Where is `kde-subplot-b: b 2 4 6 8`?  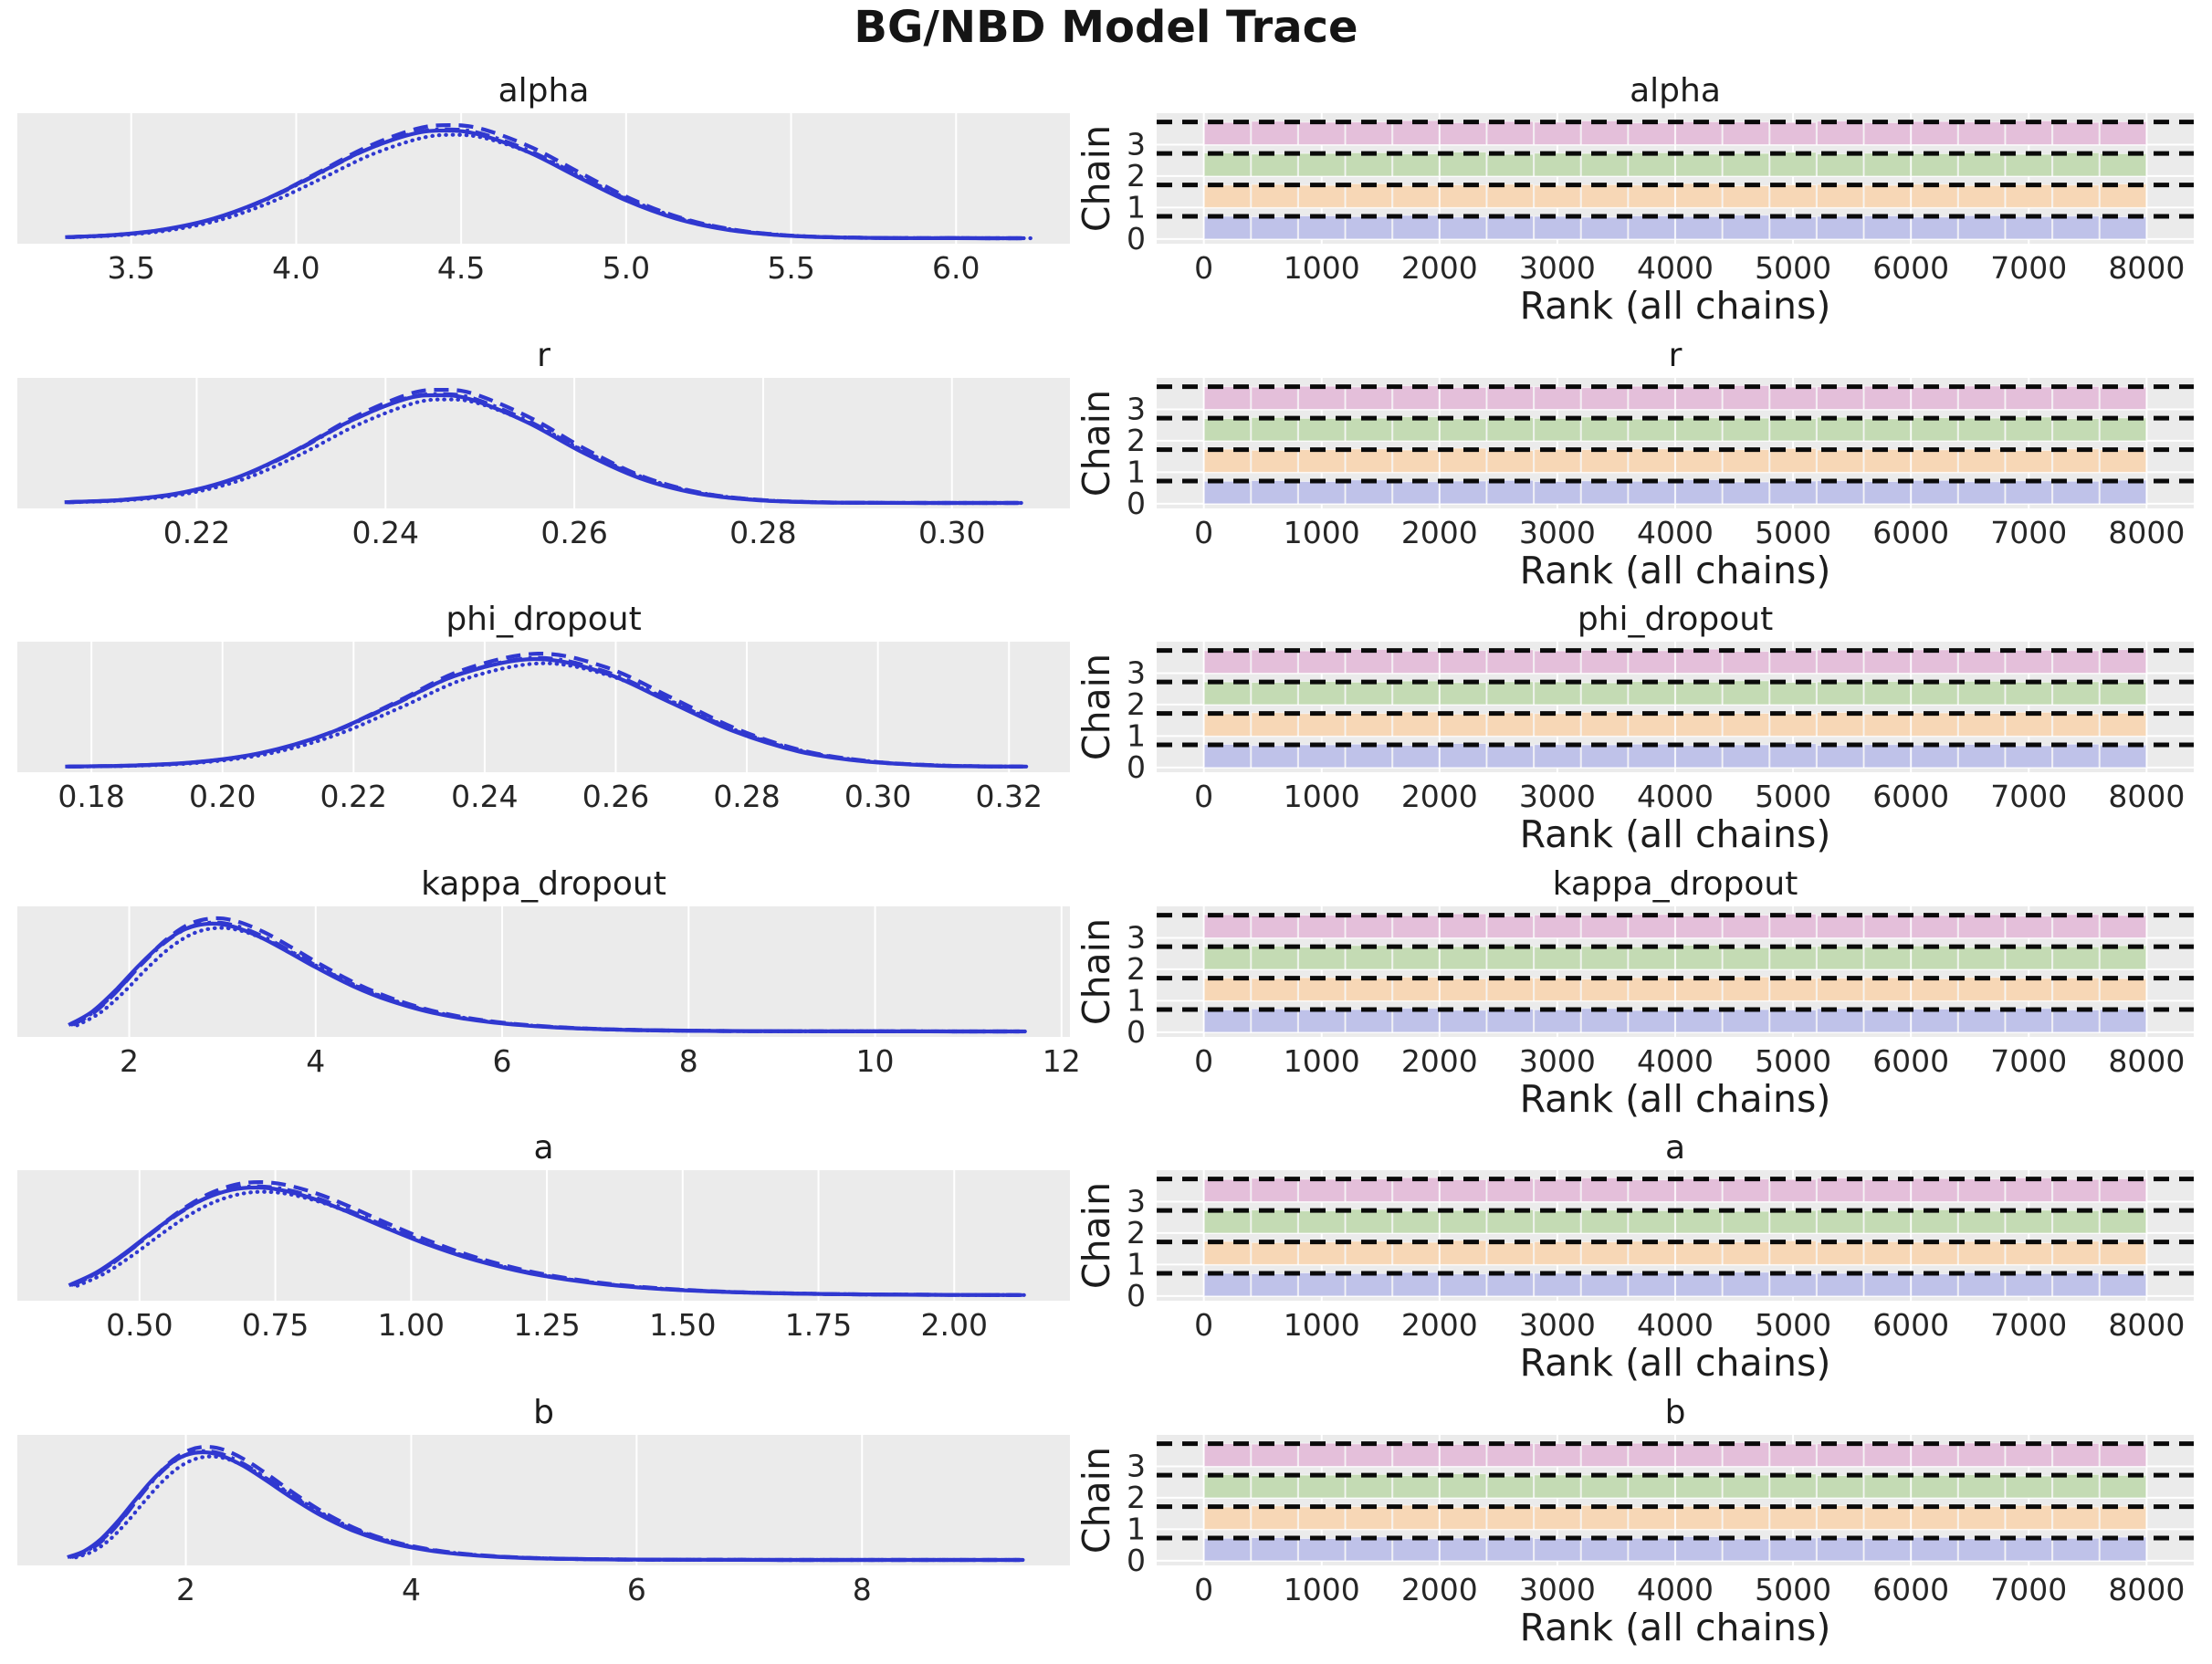
kde-subplot-b: b 2 4 6 8 is located at coordinates (543, 1500).